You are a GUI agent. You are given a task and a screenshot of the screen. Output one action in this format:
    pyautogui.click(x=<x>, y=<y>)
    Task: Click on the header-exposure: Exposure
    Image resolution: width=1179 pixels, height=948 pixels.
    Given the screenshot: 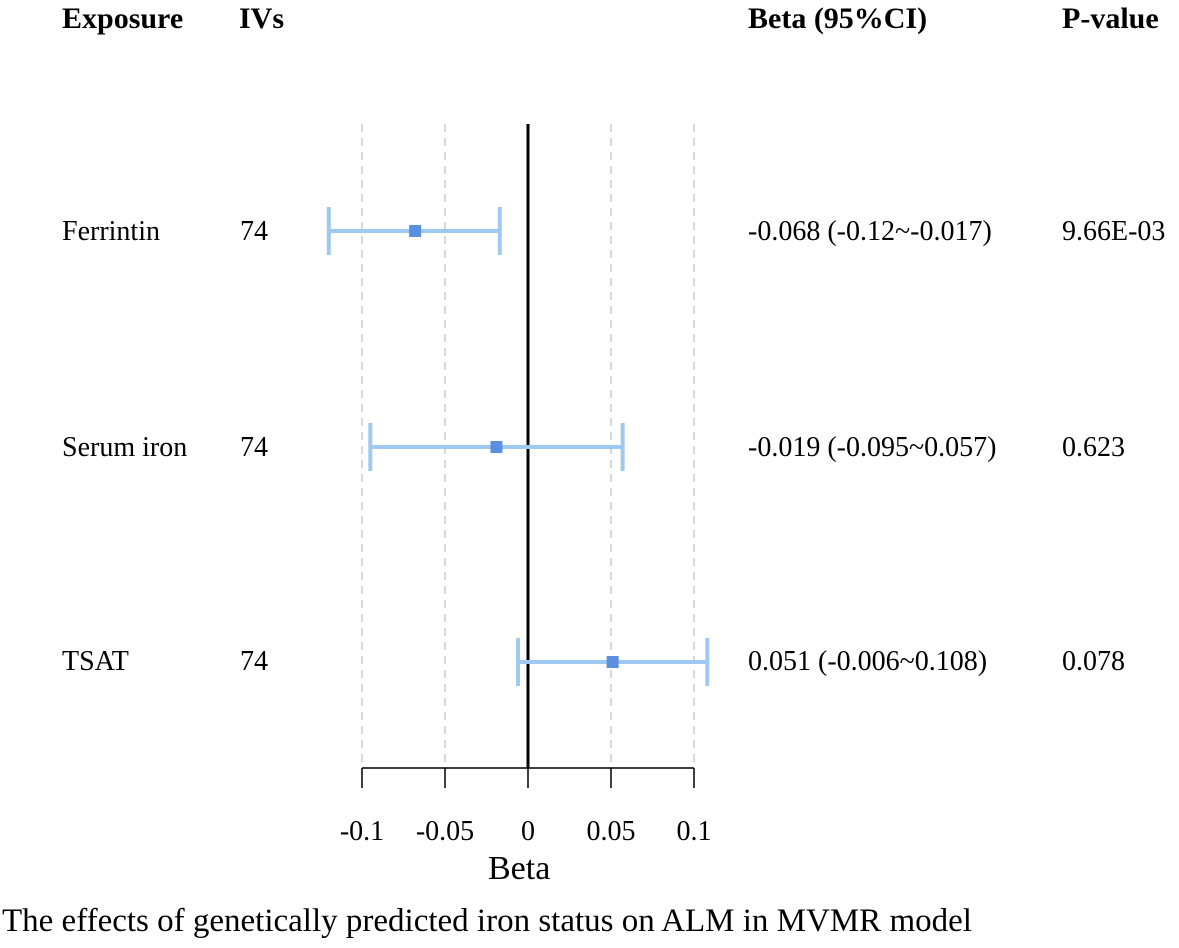 What is the action you would take?
    pyautogui.click(x=123, y=18)
    